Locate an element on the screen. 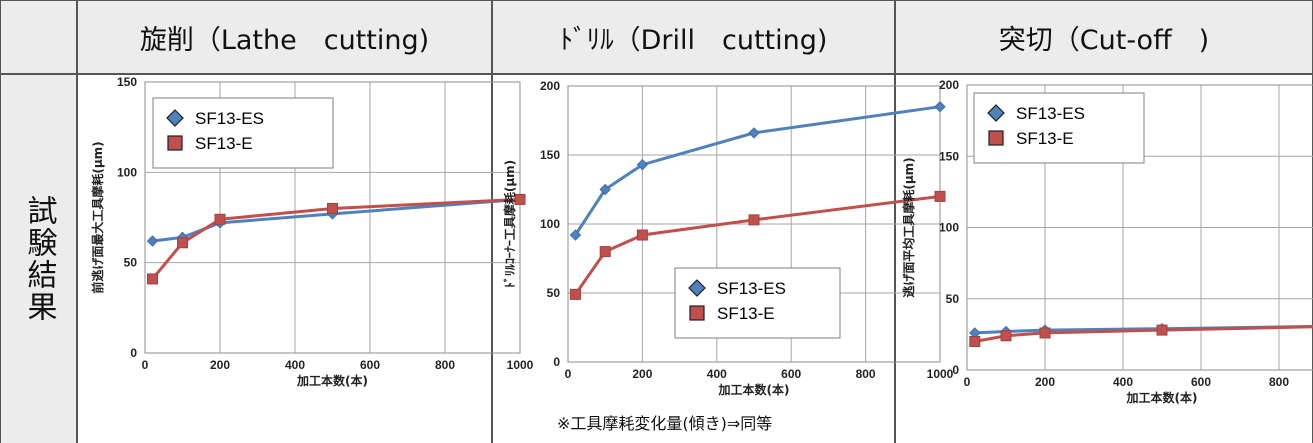 The image size is (1313, 443). header-lathe-label: 旋削（Lathe cutting) is located at coordinates (284, 40).